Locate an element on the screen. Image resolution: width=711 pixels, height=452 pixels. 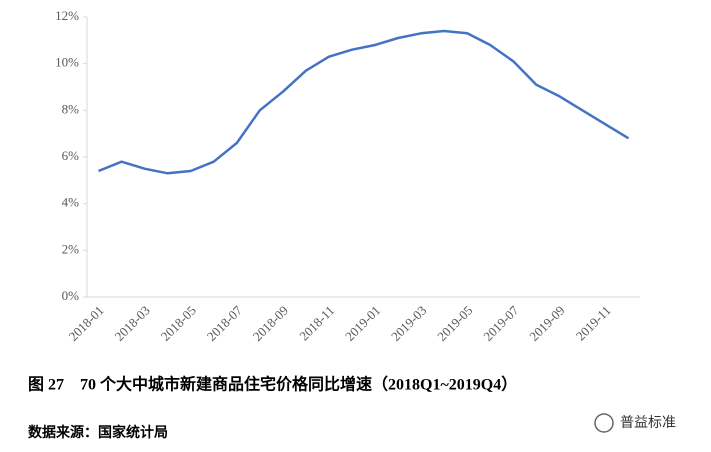
x-tick-label: 2018-07 is located at coordinates (225, 323).